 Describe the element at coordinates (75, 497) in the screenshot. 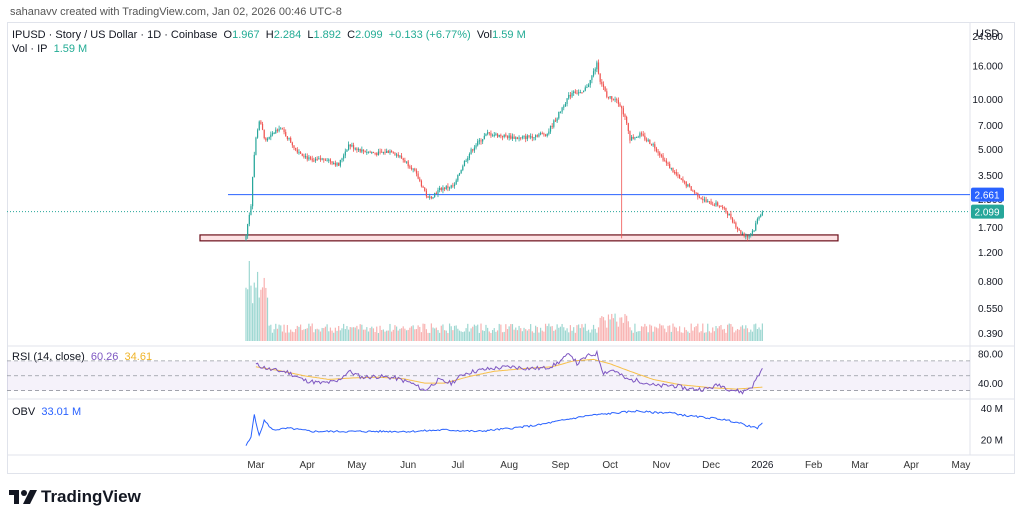

I see `tradingview-brand: TradingView` at that location.